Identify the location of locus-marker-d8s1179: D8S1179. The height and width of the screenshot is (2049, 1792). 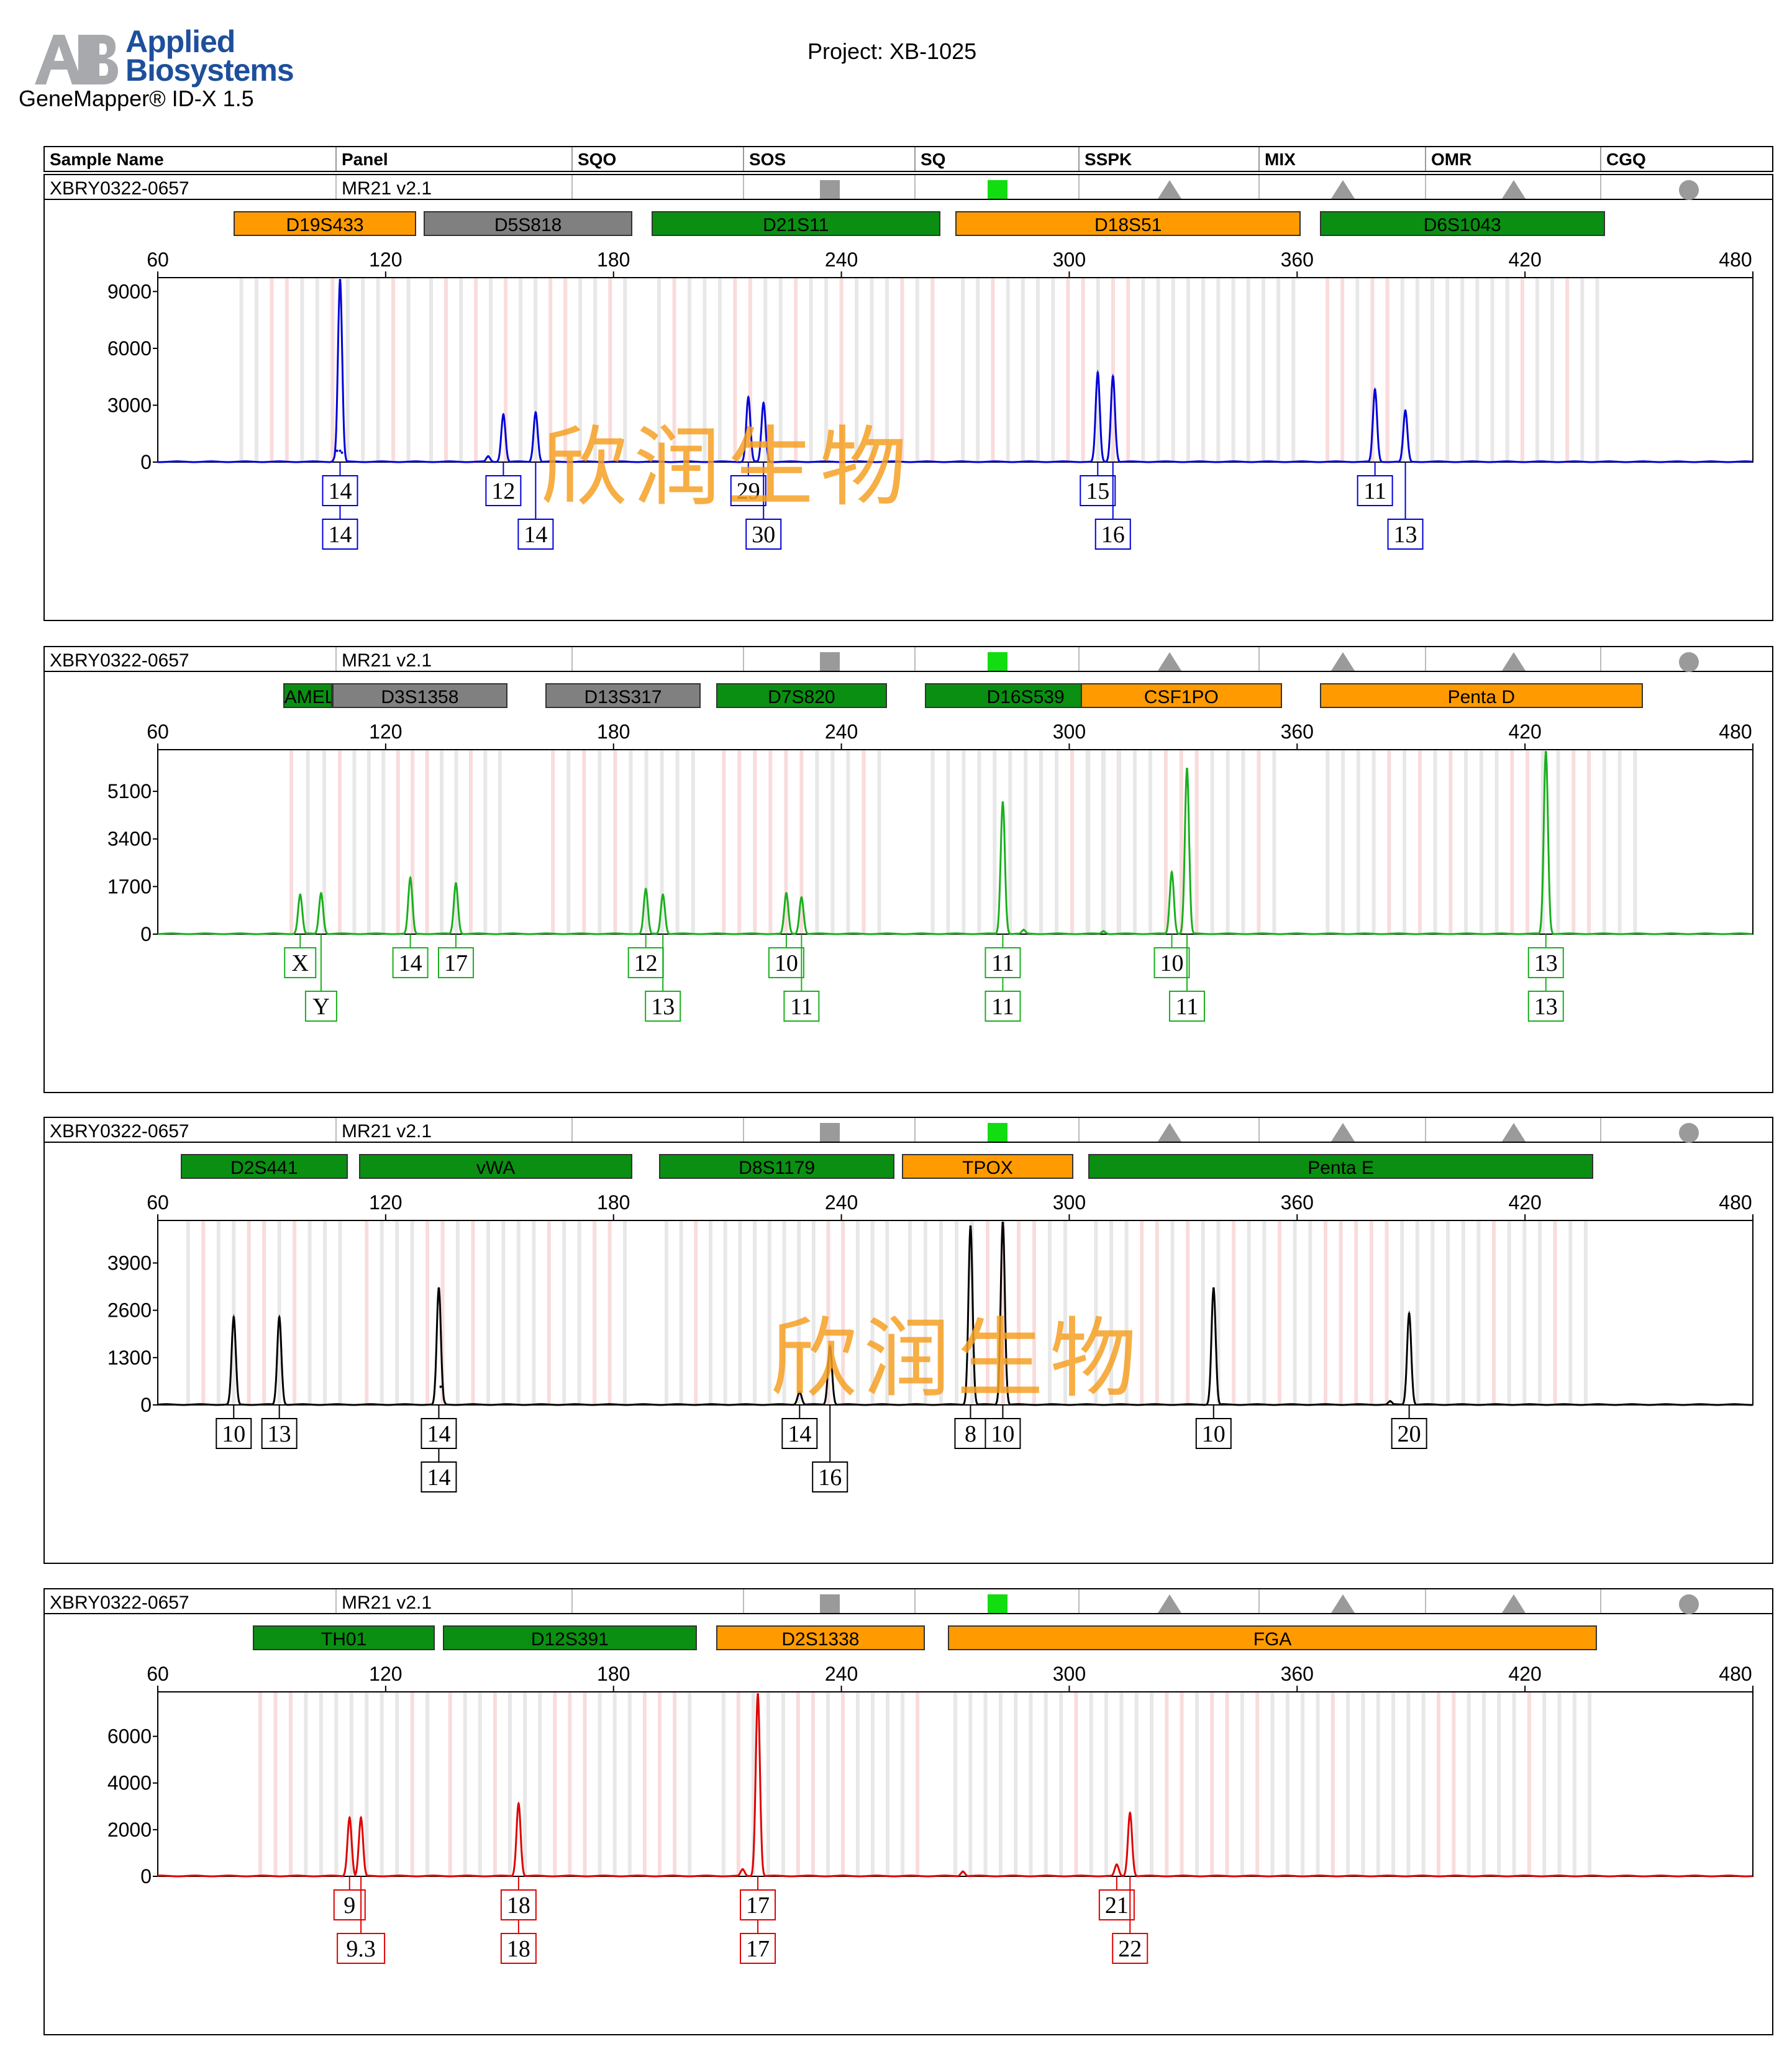
(777, 1166).